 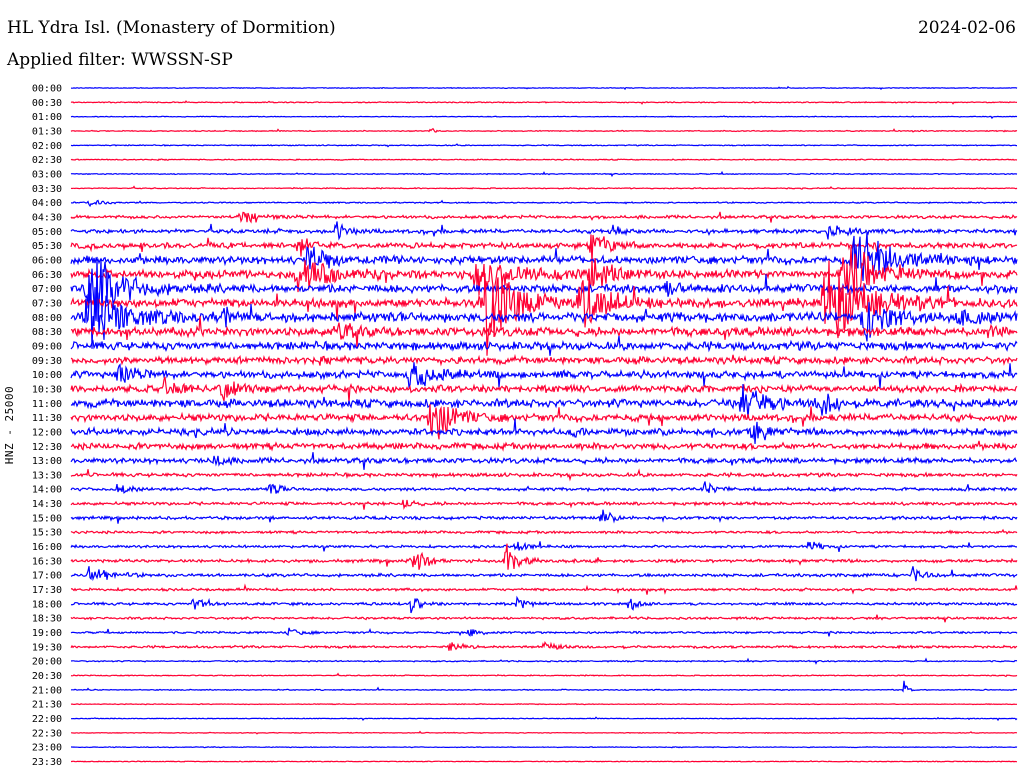 I want to click on row-time-label: 03:00, so click(x=47, y=174).